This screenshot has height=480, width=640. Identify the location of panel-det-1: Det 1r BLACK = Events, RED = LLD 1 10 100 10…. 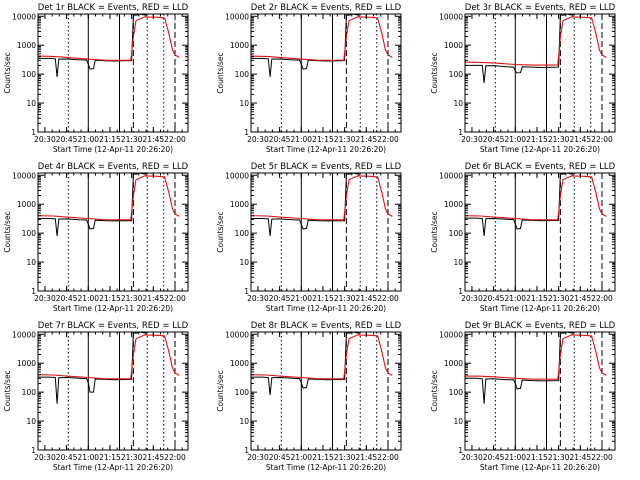
(96, 78).